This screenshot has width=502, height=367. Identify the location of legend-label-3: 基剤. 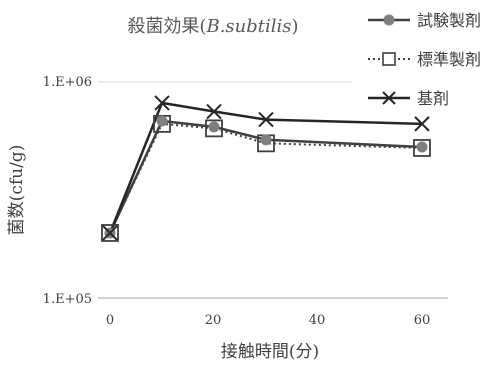
(433, 98).